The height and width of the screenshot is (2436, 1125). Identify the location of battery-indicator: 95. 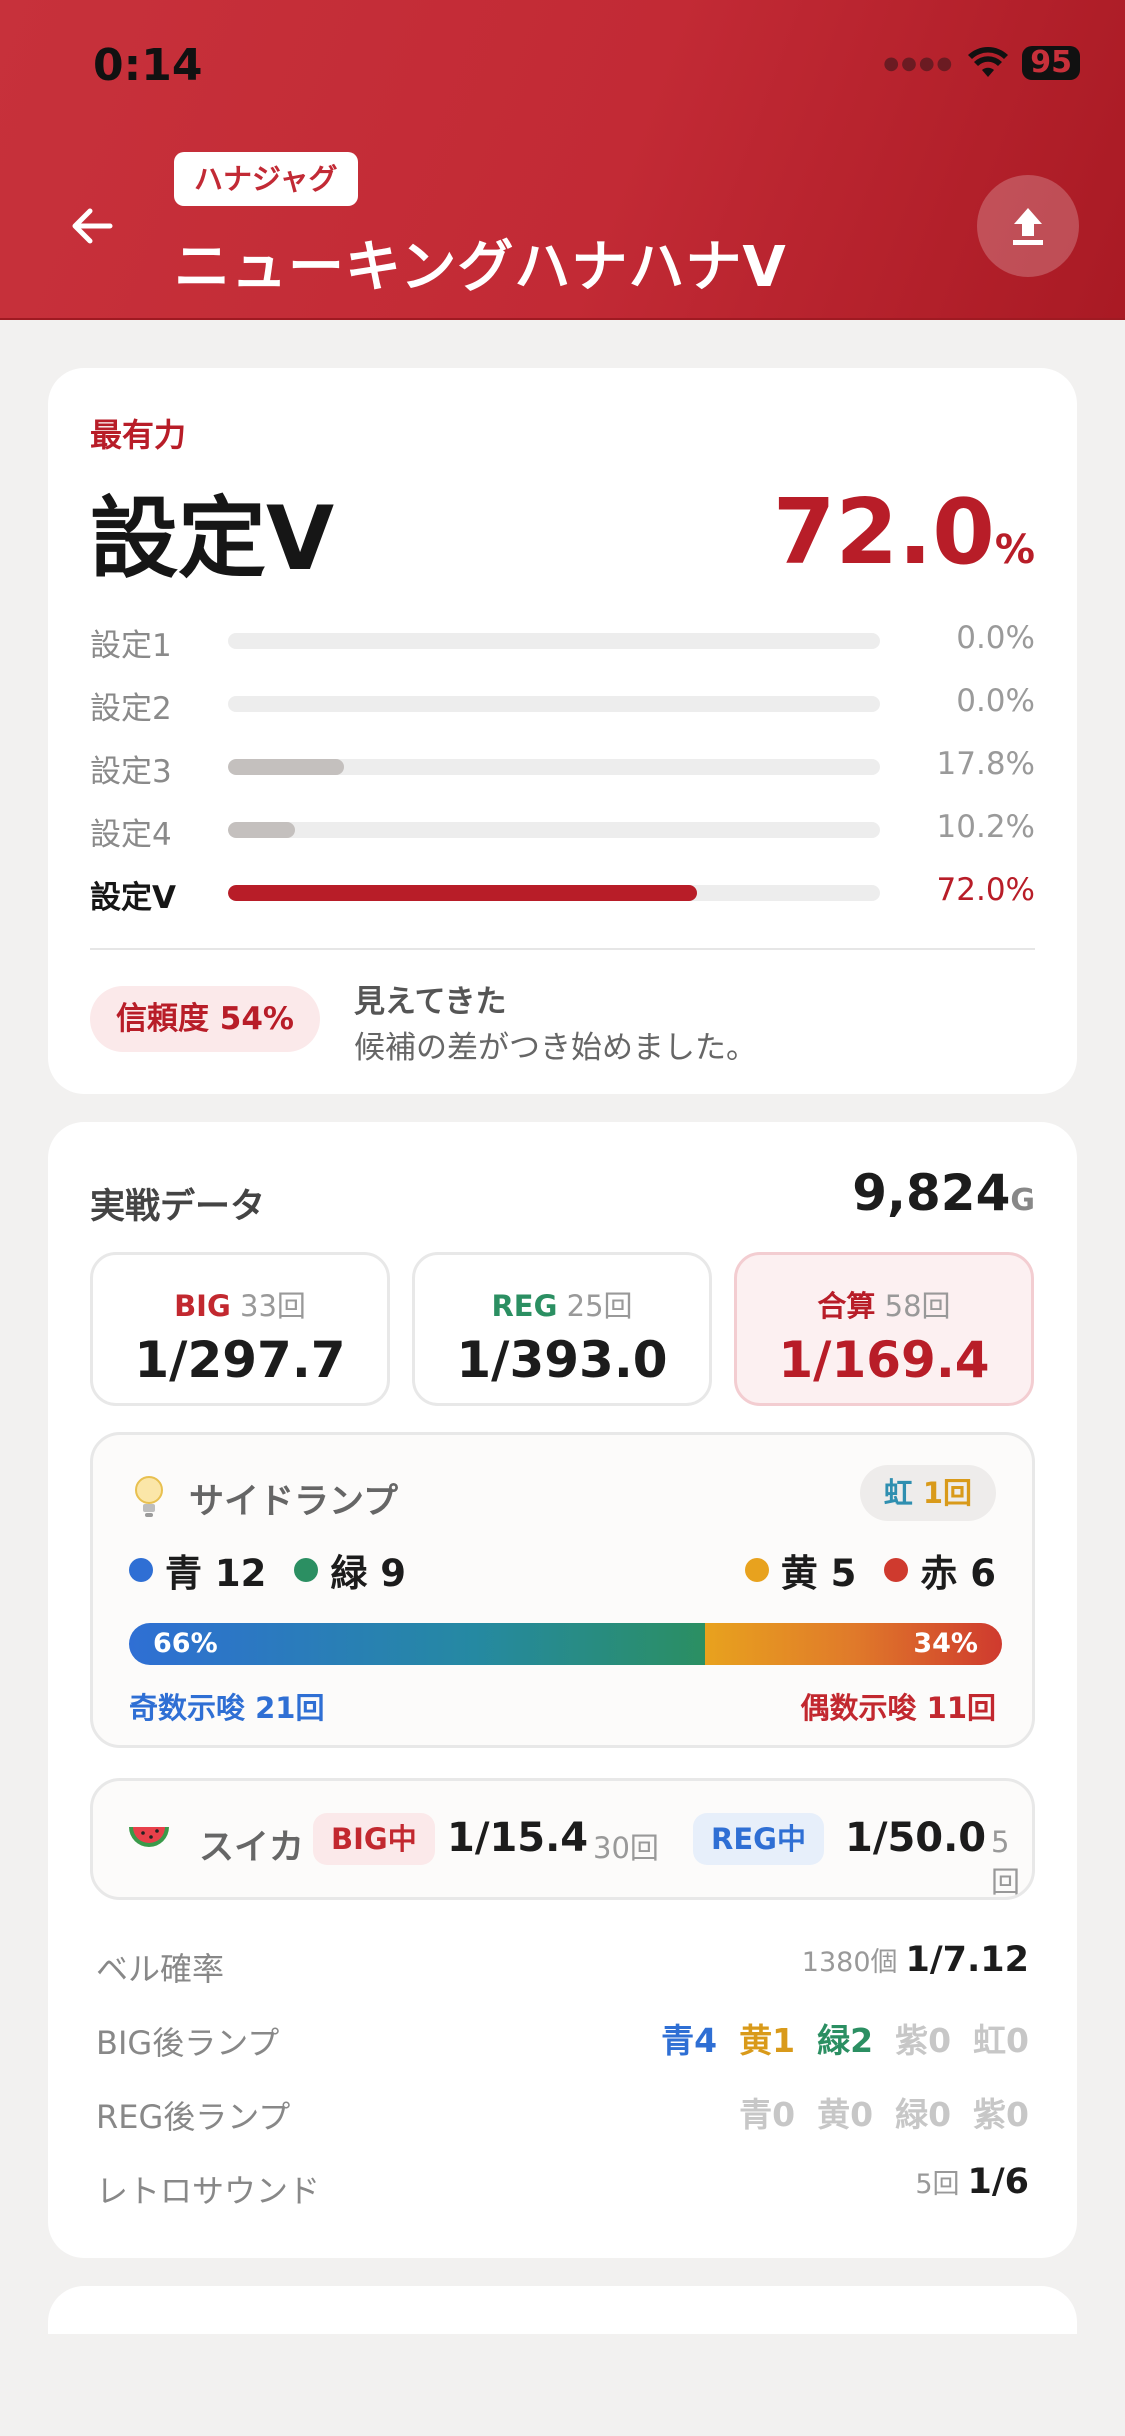
(1051, 63).